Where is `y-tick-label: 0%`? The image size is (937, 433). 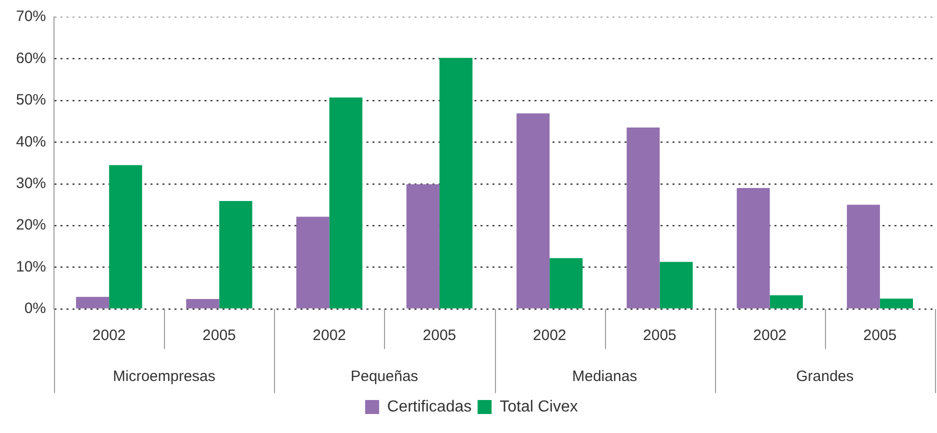 y-tick-label: 0% is located at coordinates (35, 309).